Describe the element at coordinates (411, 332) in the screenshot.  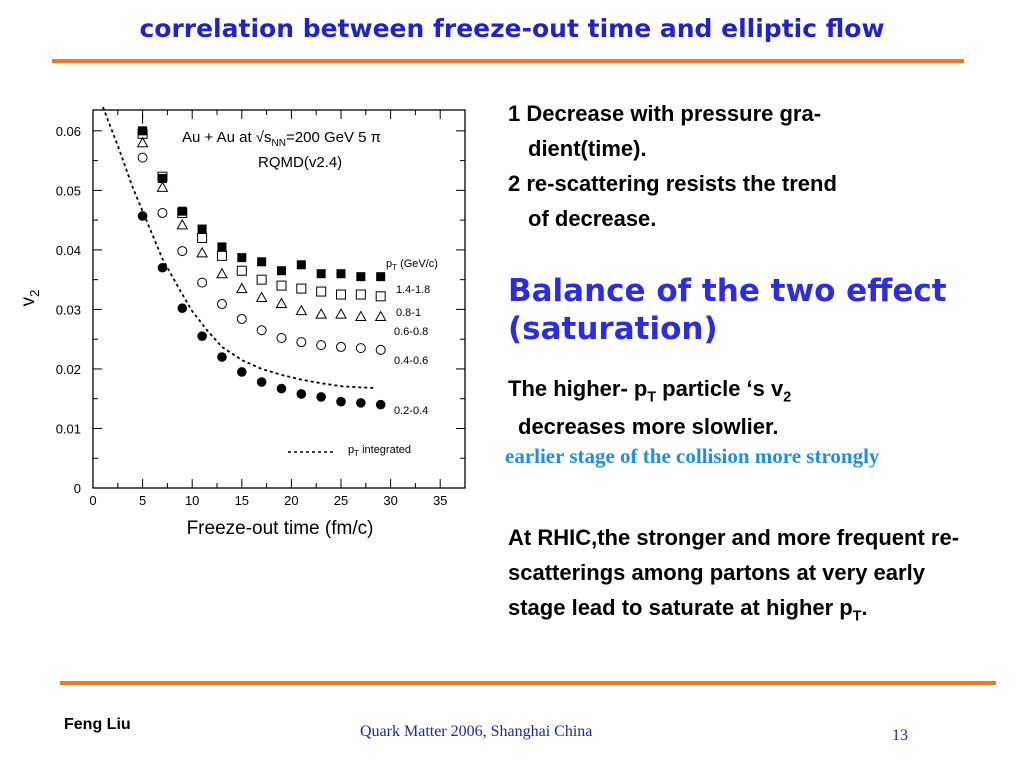
I see `legend-0-6-0-8: 0.6-0.8` at that location.